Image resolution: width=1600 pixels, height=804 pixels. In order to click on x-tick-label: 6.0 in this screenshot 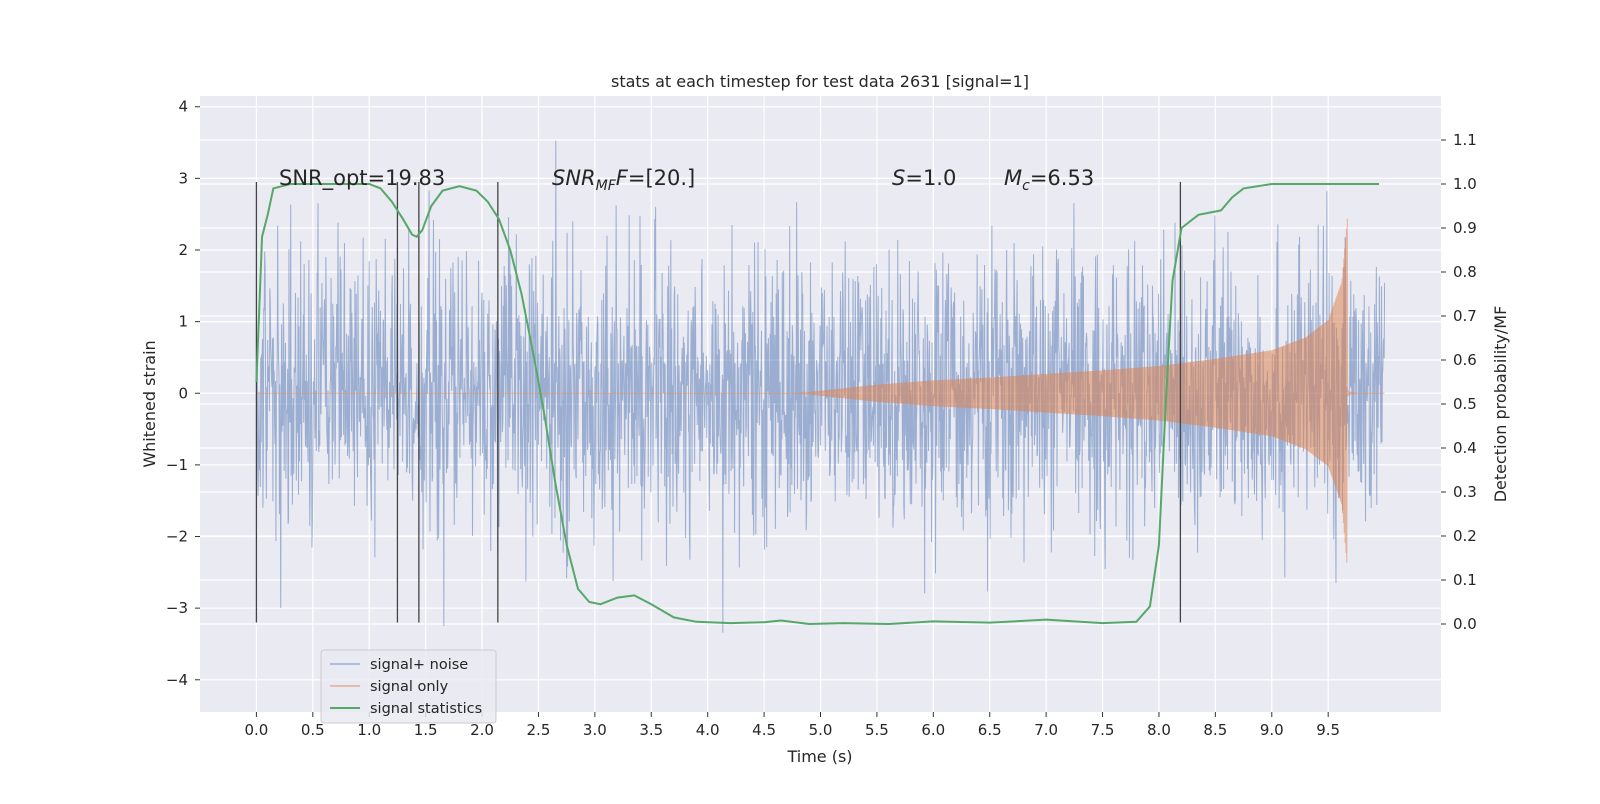, I will do `click(933, 730)`.